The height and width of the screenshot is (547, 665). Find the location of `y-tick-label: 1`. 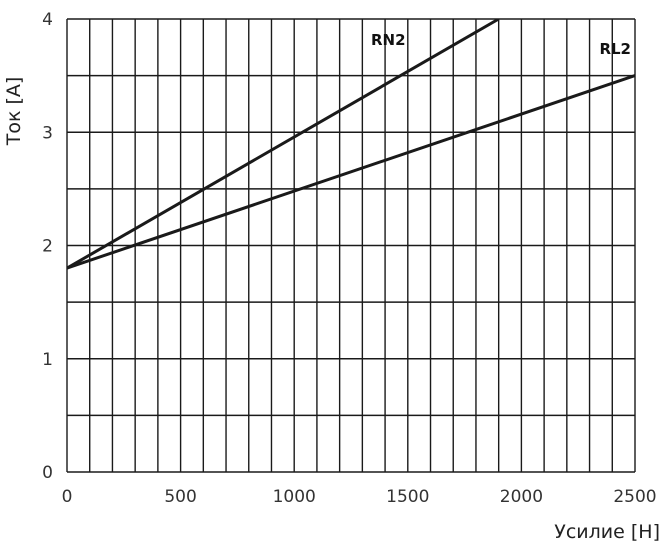

y-tick-label: 1 is located at coordinates (47, 360).